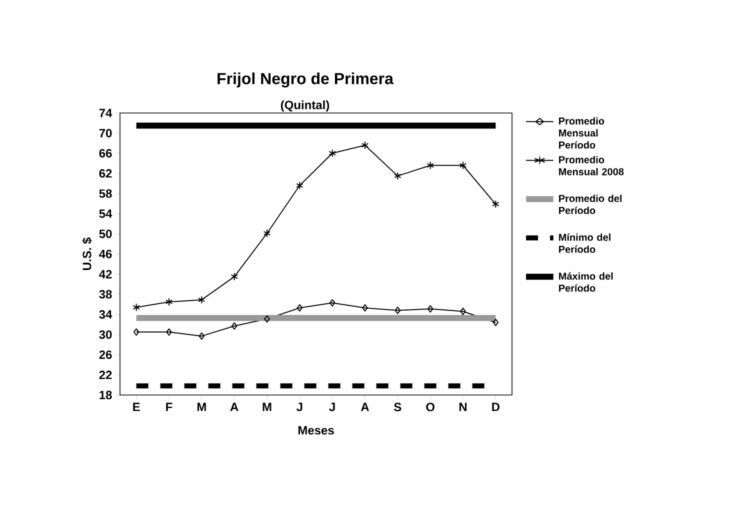 The width and height of the screenshot is (736, 531). What do you see at coordinates (169, 407) in the screenshot?
I see `x-tick-label: F` at bounding box center [169, 407].